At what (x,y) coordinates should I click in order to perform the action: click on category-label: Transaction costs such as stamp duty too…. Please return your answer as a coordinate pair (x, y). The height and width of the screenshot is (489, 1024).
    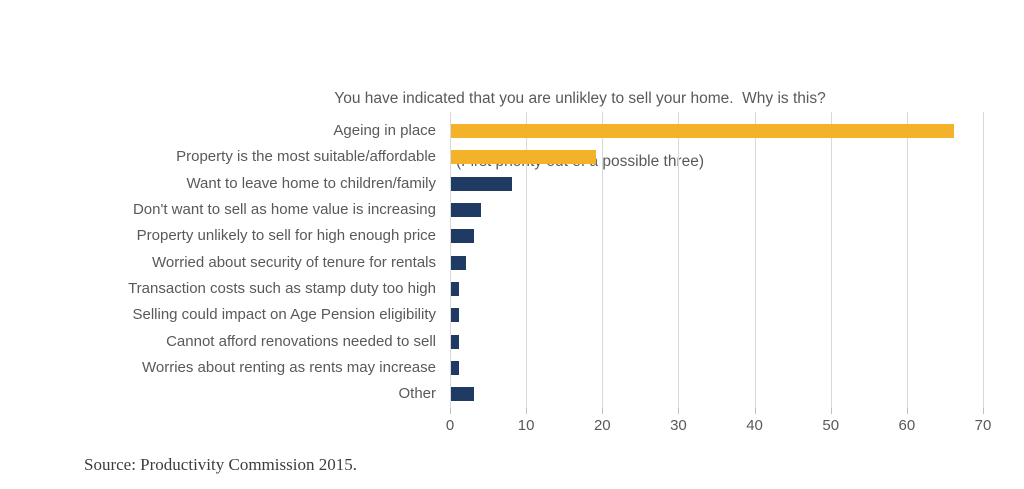
    Looking at the image, I should click on (282, 288).